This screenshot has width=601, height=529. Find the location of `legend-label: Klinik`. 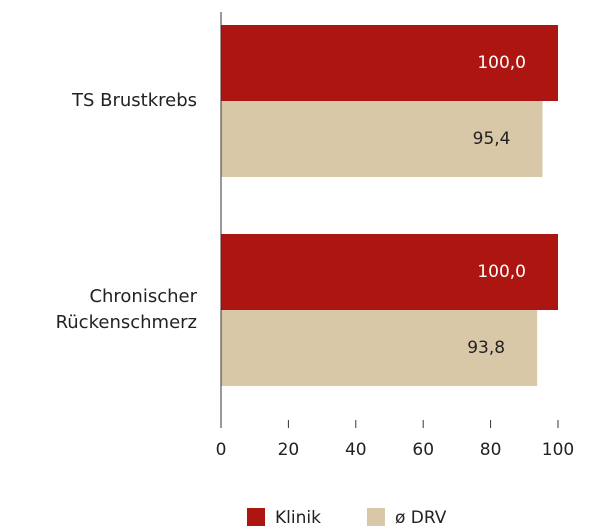

legend-label: Klinik is located at coordinates (298, 518).